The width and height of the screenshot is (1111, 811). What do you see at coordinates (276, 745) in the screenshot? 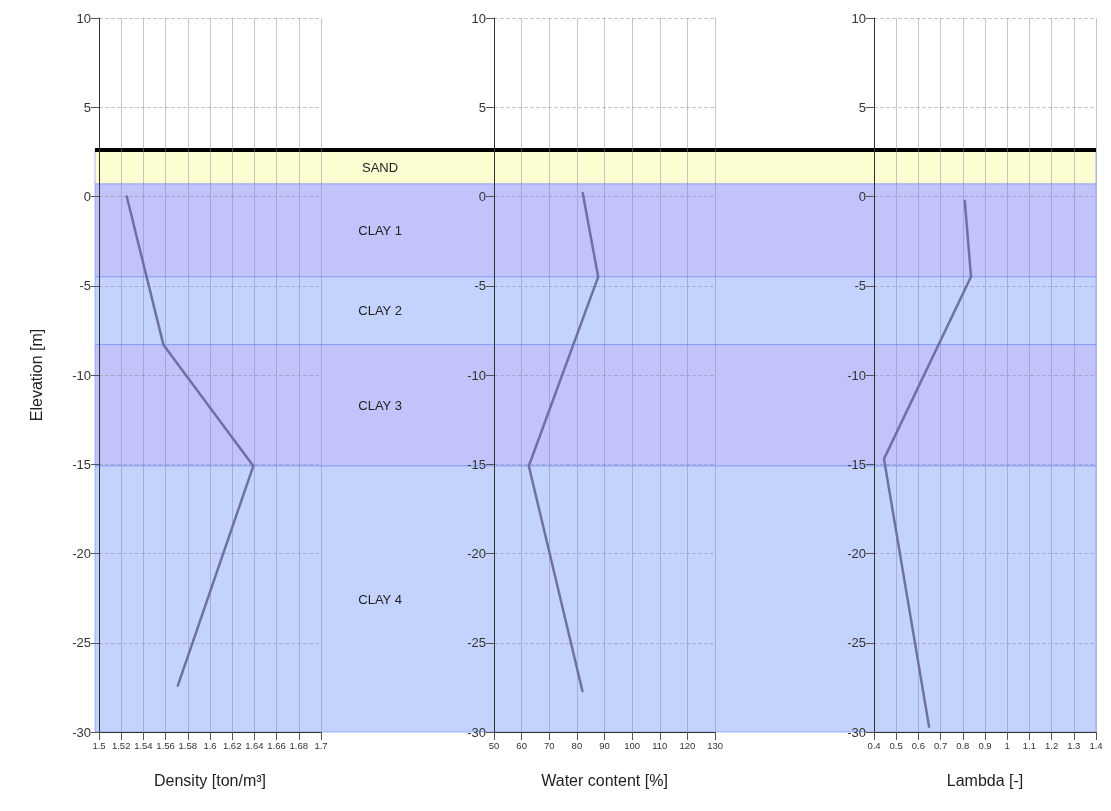
I see `x-tick-label: 1.66` at bounding box center [276, 745].